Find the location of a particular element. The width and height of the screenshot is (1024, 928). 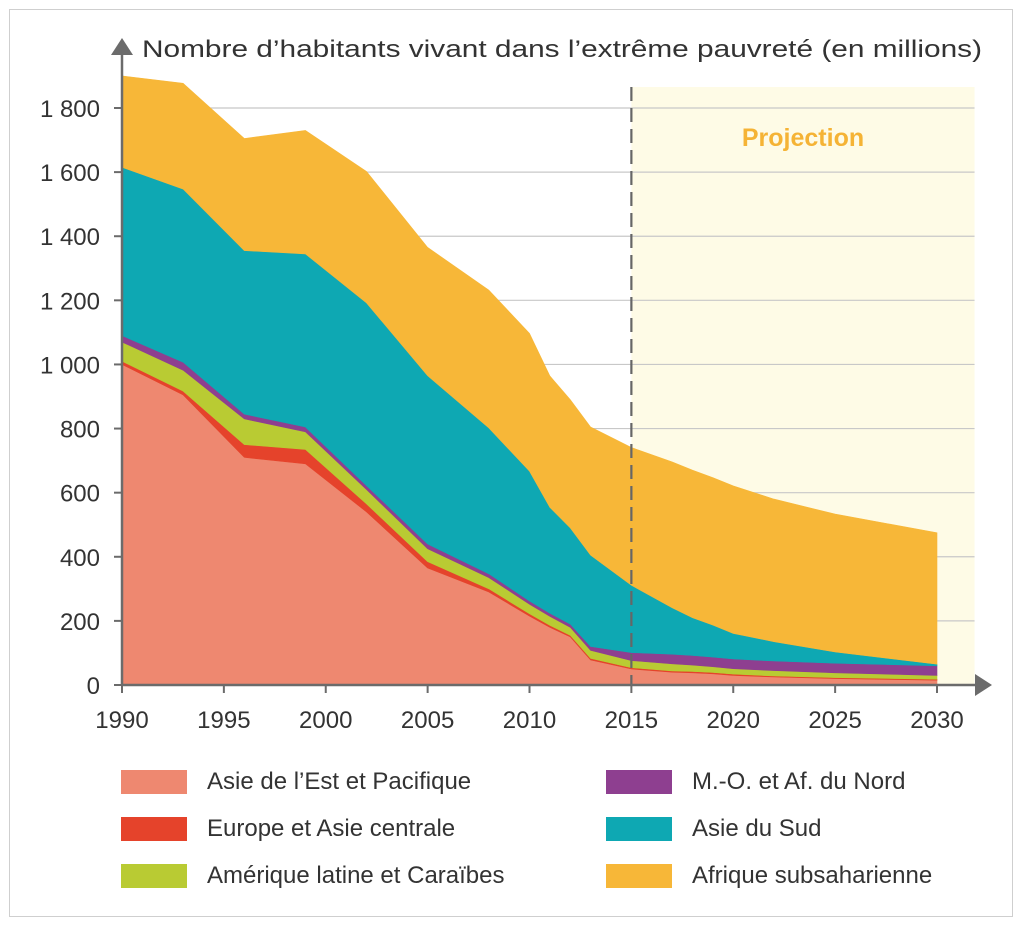

x-tick-label: 2020 is located at coordinates (733, 720).